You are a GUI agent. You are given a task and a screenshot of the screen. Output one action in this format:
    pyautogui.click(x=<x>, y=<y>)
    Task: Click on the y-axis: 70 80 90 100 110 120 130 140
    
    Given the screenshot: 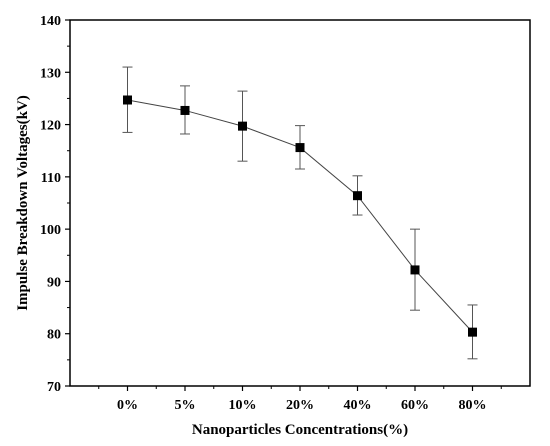 What is the action you would take?
    pyautogui.click(x=55, y=204)
    